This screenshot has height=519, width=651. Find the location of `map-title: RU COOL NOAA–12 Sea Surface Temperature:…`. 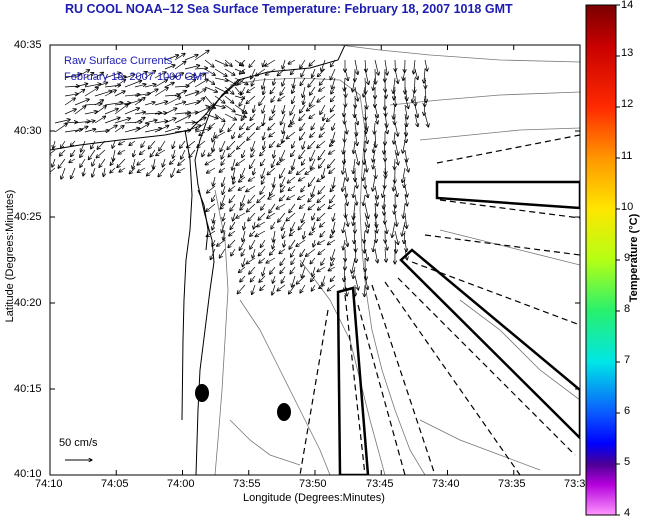

map-title: RU COOL NOAA–12 Sea Surface Temperature:… is located at coordinates (289, 9).